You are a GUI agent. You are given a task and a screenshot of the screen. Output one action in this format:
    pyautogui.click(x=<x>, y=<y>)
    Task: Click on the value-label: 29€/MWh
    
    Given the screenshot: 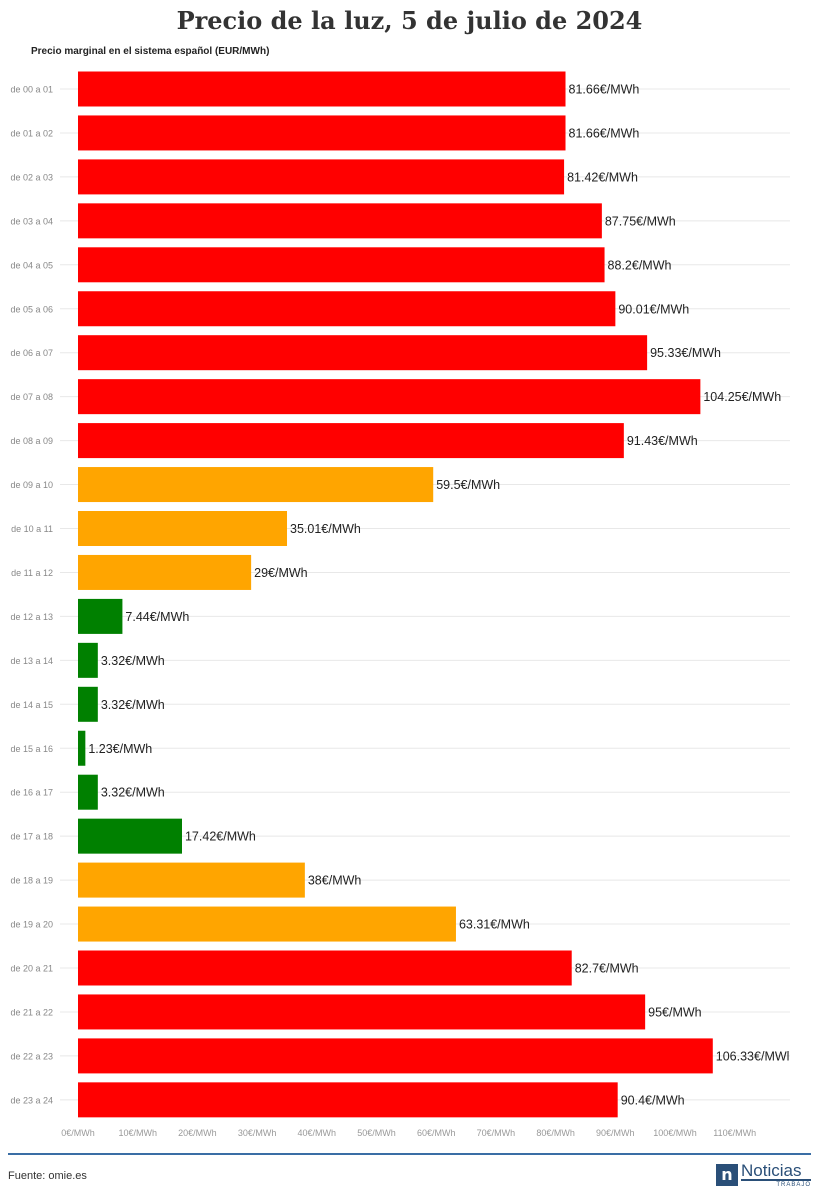 What is the action you would take?
    pyautogui.click(x=281, y=573)
    